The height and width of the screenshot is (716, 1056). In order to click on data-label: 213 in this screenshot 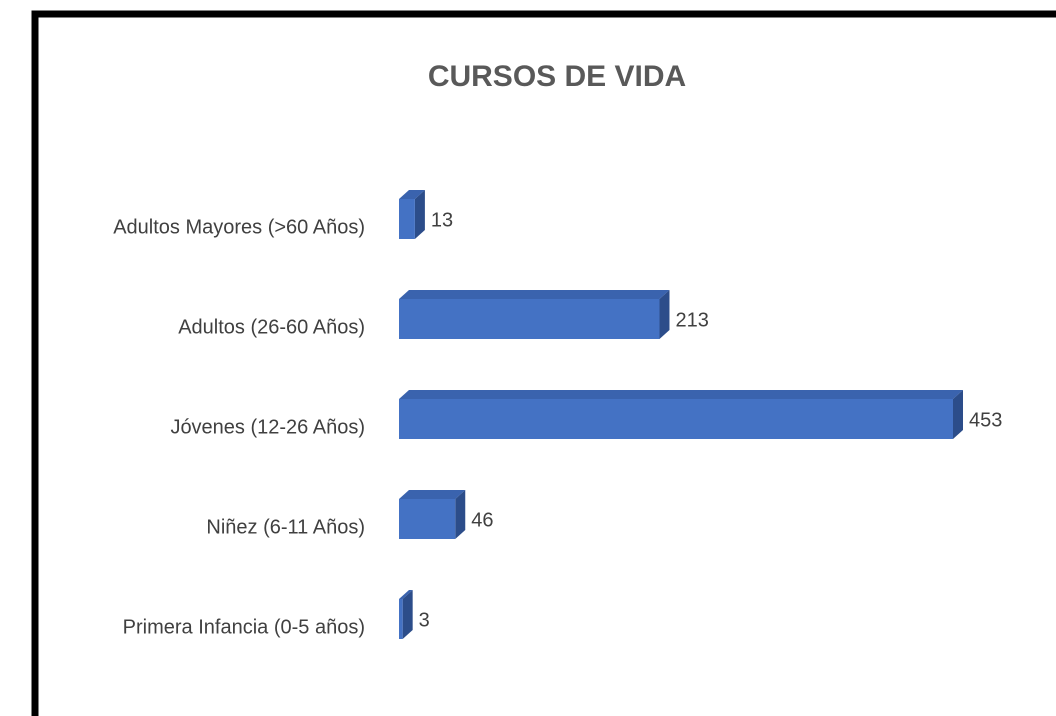, I will do `click(691, 320)`.